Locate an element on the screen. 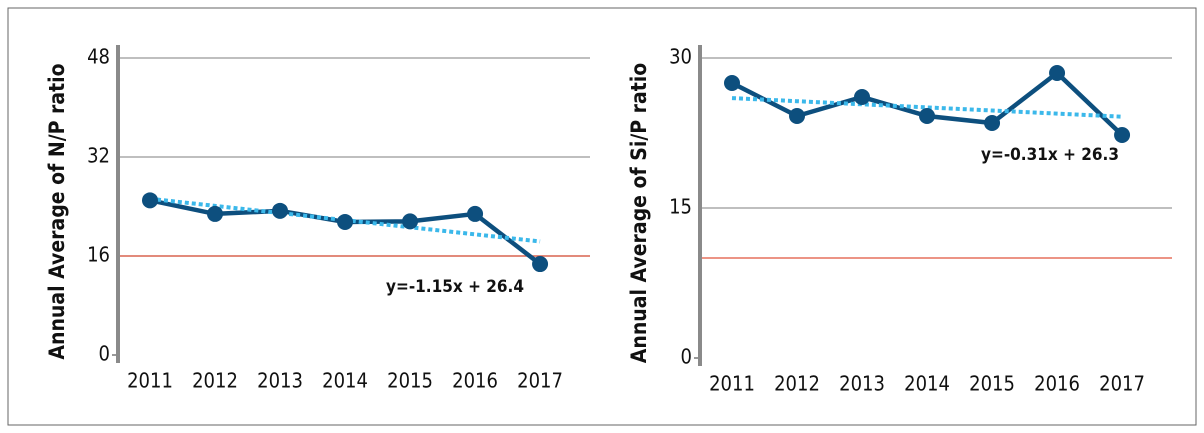  trend-line is located at coordinates (927, 107).